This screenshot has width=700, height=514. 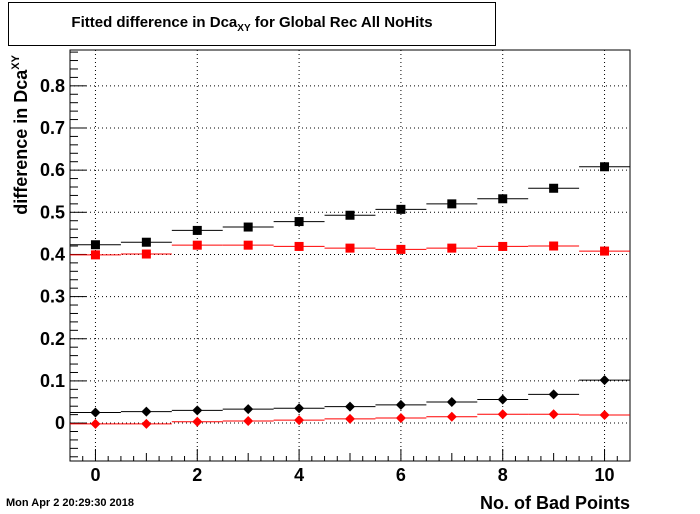 I want to click on chart-title-subscript: XY, so click(x=244, y=28).